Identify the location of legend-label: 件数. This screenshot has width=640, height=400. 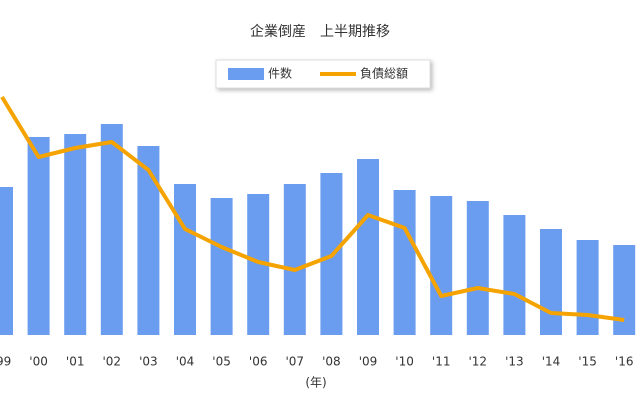
(280, 73).